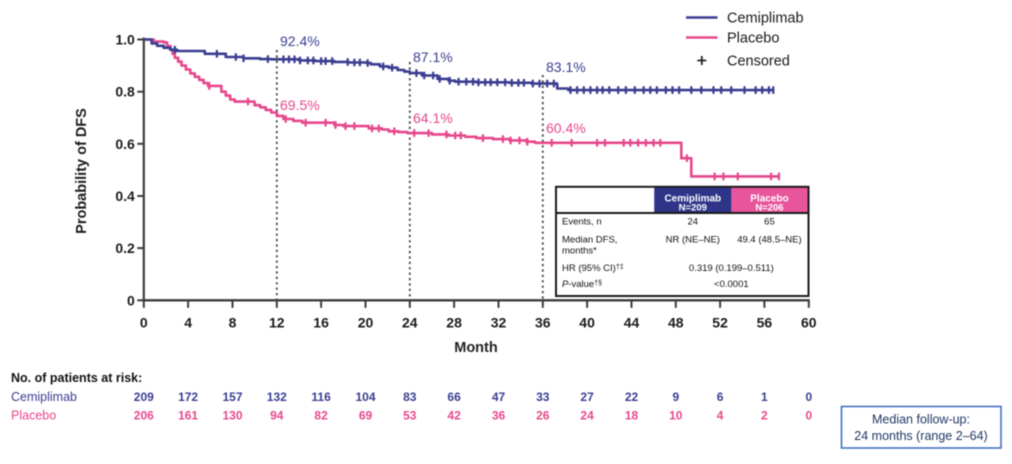  What do you see at coordinates (300, 41) in the screenshot?
I see `svg-text: 92.4%` at bounding box center [300, 41].